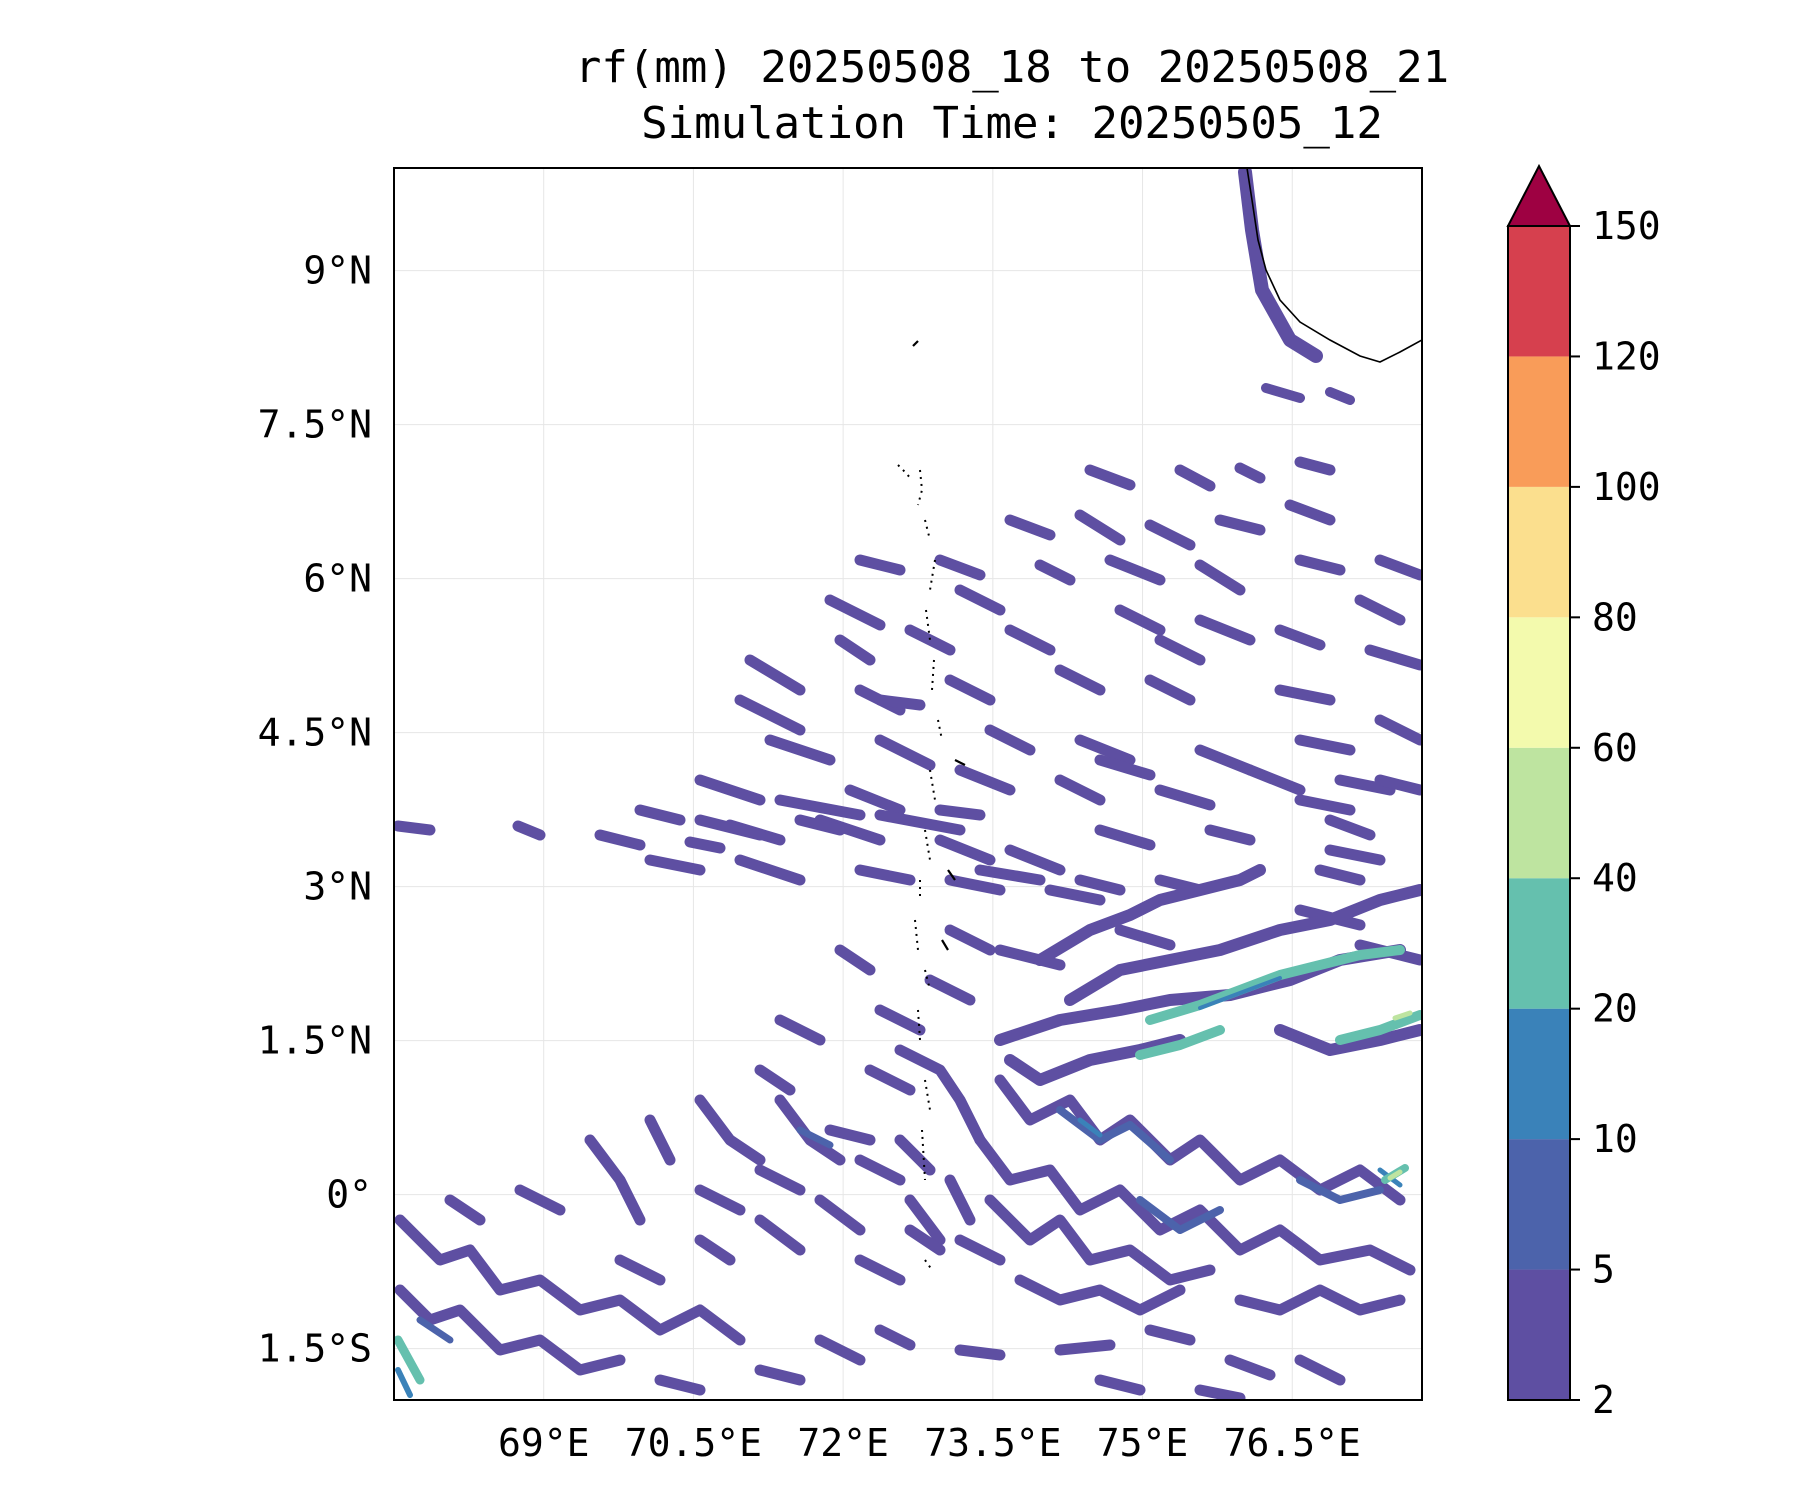 The width and height of the screenshot is (1800, 1500). I want to click on longitude-tick-labels: 69°E 70.5°E 72°E 73.5°E 75°E 76.5°E, so click(929, 1443).